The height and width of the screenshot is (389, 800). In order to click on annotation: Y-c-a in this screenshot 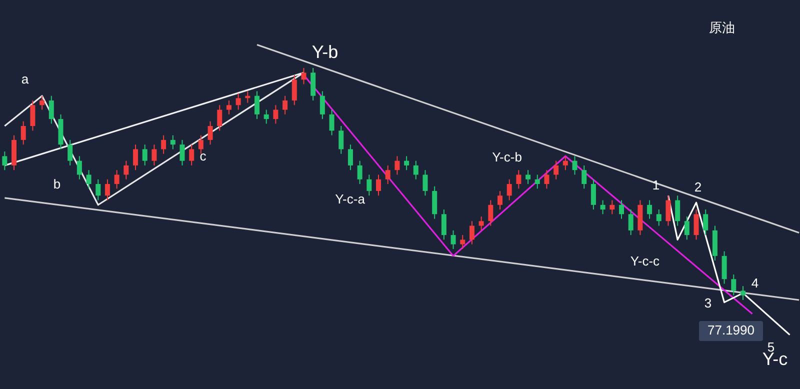, I will do `click(350, 198)`.